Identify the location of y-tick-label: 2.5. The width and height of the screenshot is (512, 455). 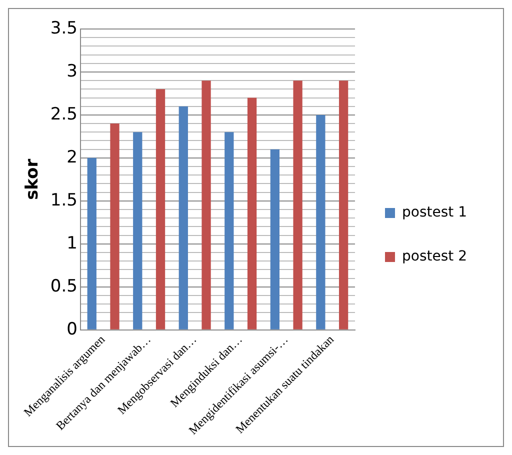
(64, 114).